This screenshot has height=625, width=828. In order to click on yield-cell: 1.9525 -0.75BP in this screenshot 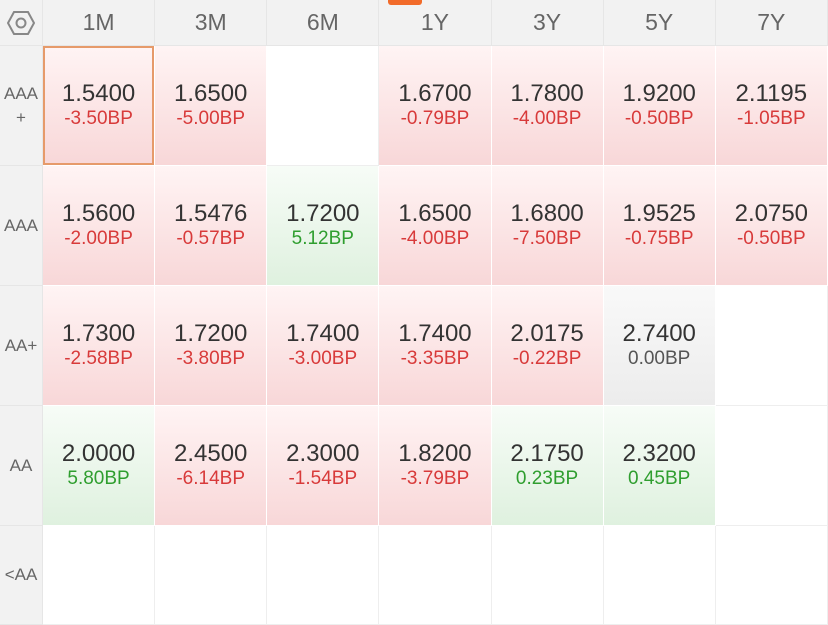, I will do `click(659, 226)`.